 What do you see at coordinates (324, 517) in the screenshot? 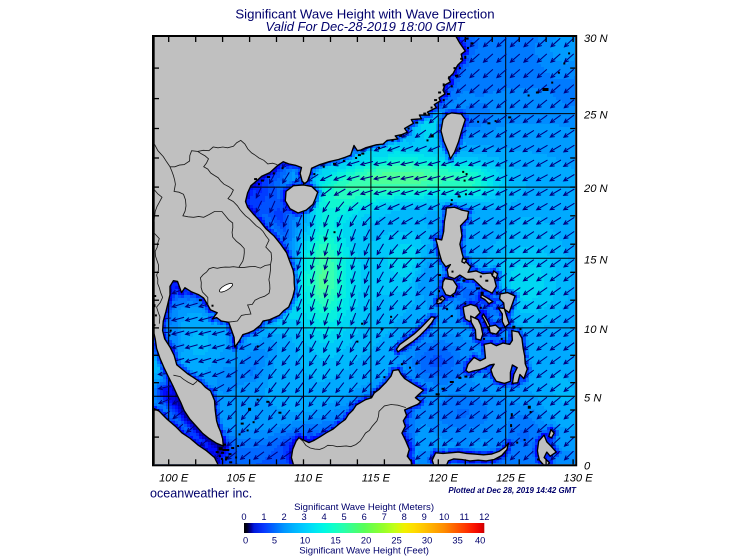
I see `svg-text: 4` at bounding box center [324, 517].